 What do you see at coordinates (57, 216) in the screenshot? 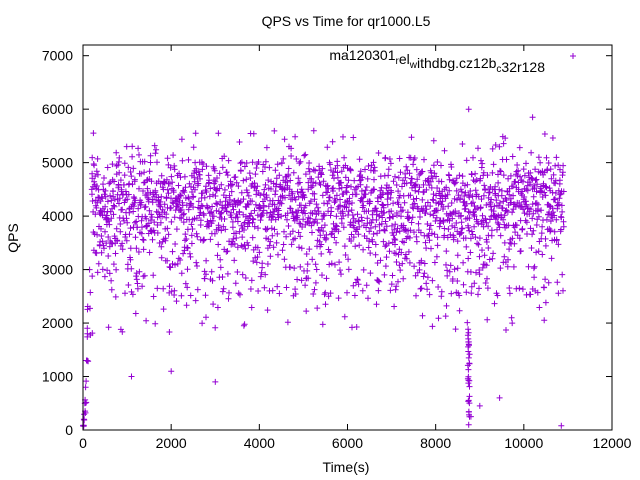
I see `y-tick-label: 4000` at bounding box center [57, 216].